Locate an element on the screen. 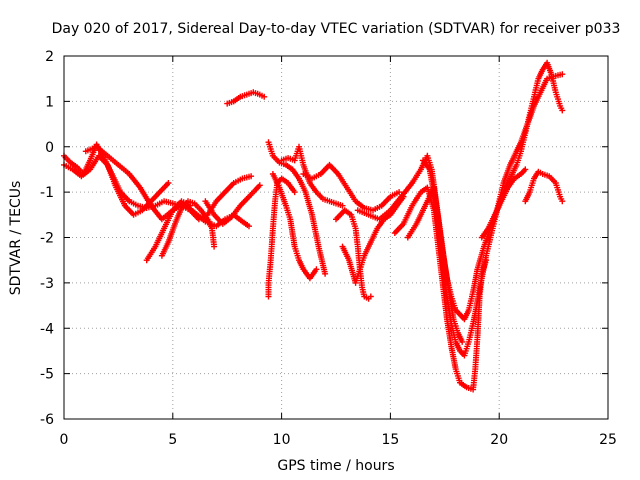 The image size is (640, 480). series-track-l is located at coordinates (351, 187).